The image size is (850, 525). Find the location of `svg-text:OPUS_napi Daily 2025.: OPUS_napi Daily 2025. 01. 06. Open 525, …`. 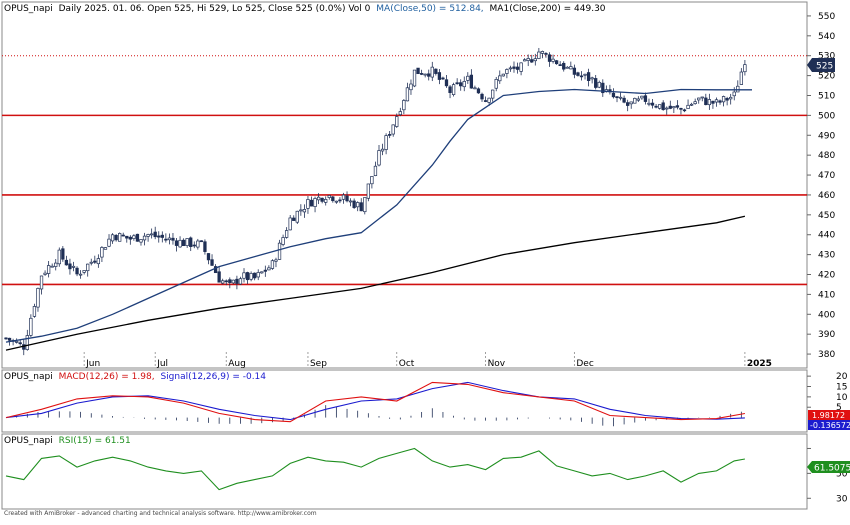

svg-text:OPUS_napi Daily 2025.: OPUS_napi Daily 2025. 01. 06. Open 525, … is located at coordinates (305, 9).